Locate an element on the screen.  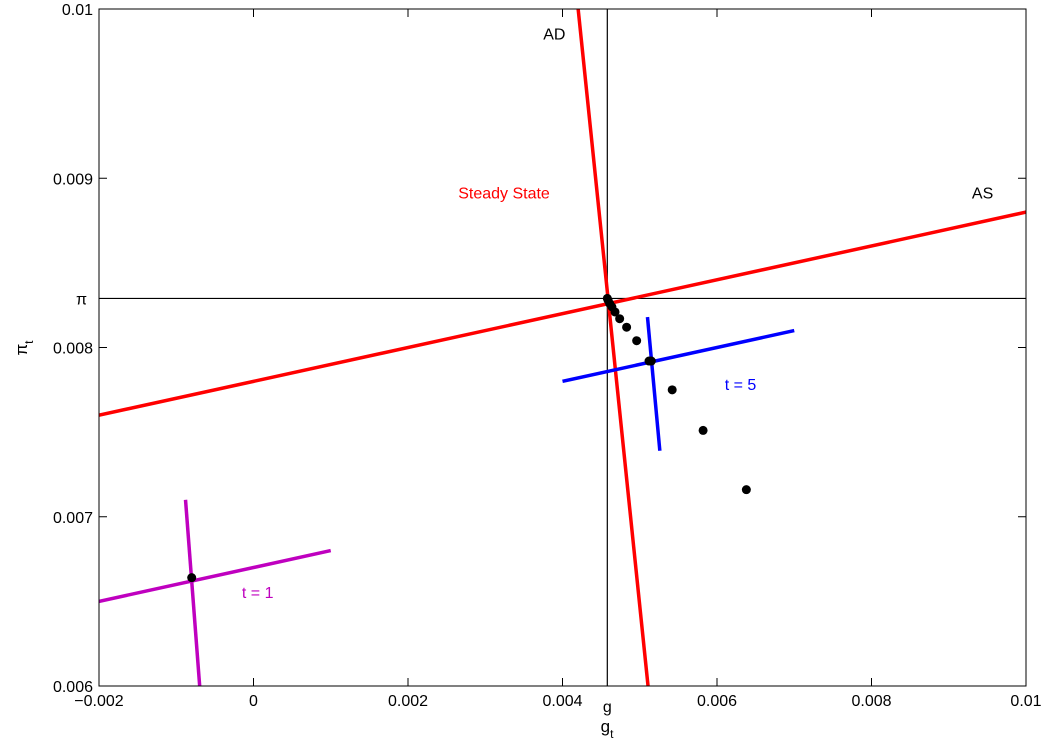
annotation-steady-state: Steady State is located at coordinates (504, 194).